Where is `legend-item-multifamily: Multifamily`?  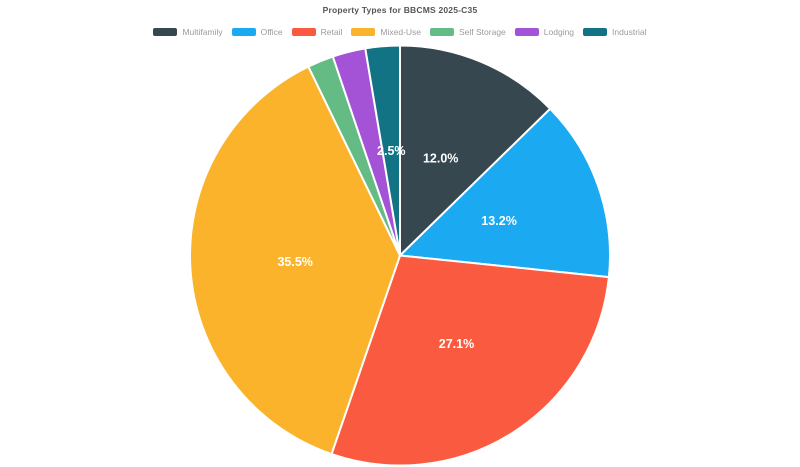 legend-item-multifamily: Multifamily is located at coordinates (188, 32).